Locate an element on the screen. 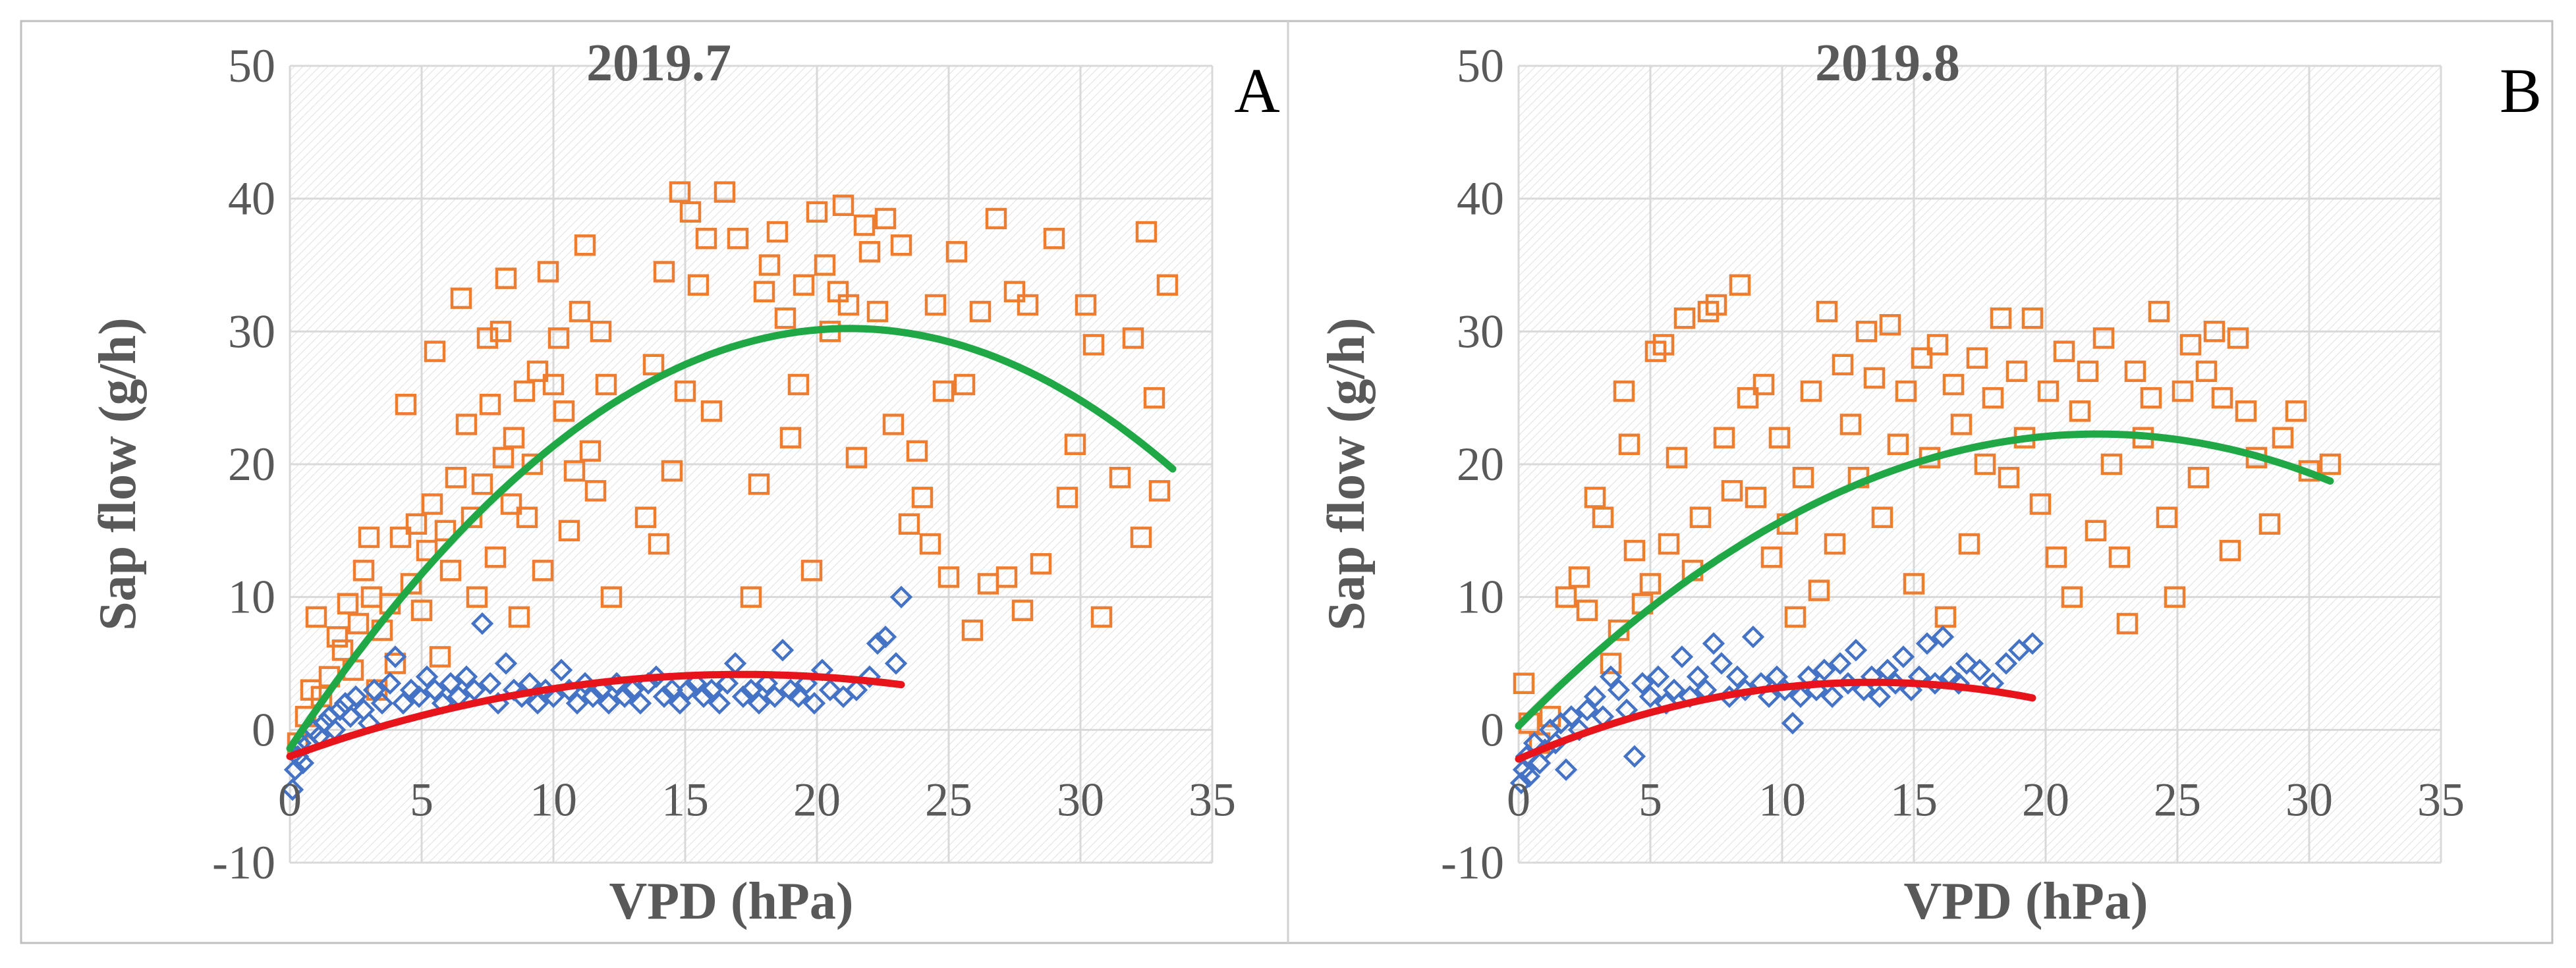 This screenshot has height=968, width=2576. y-ticks-b: -10 0 10 20 30 40 50 is located at coordinates (1472, 464).